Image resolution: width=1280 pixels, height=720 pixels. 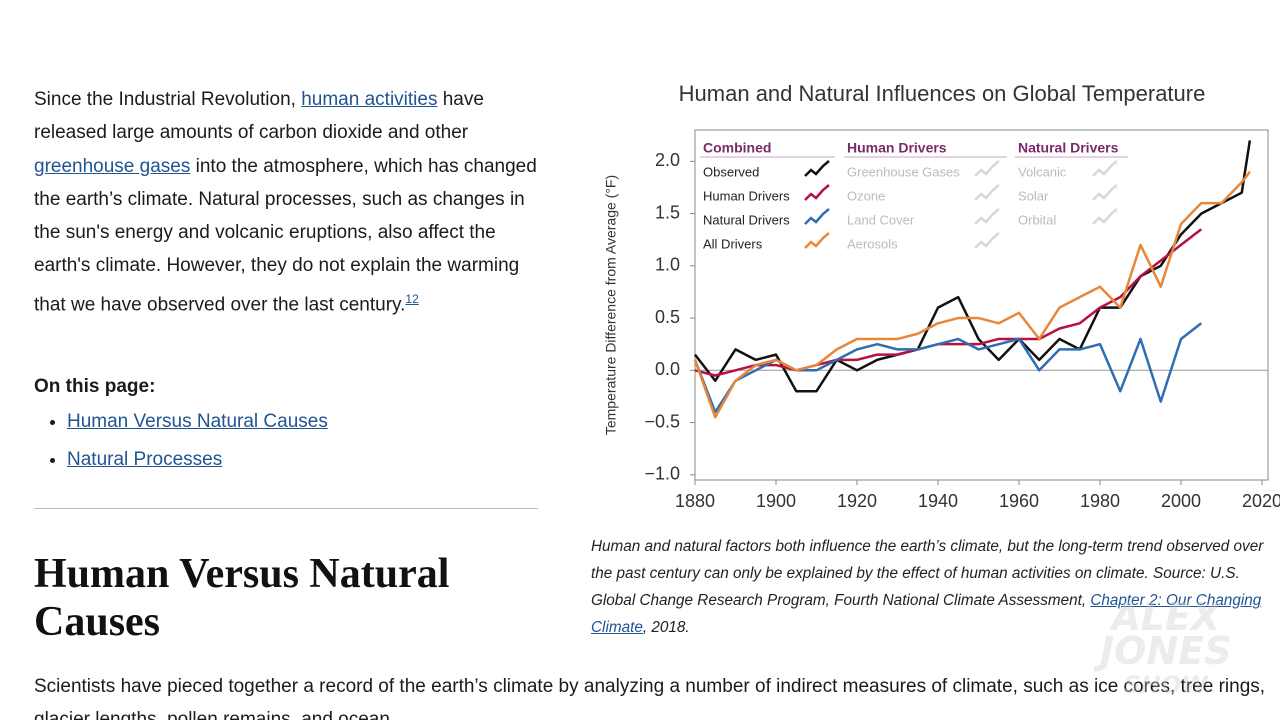 What do you see at coordinates (733, 243) in the screenshot?
I see `legend-label: All Drivers` at bounding box center [733, 243].